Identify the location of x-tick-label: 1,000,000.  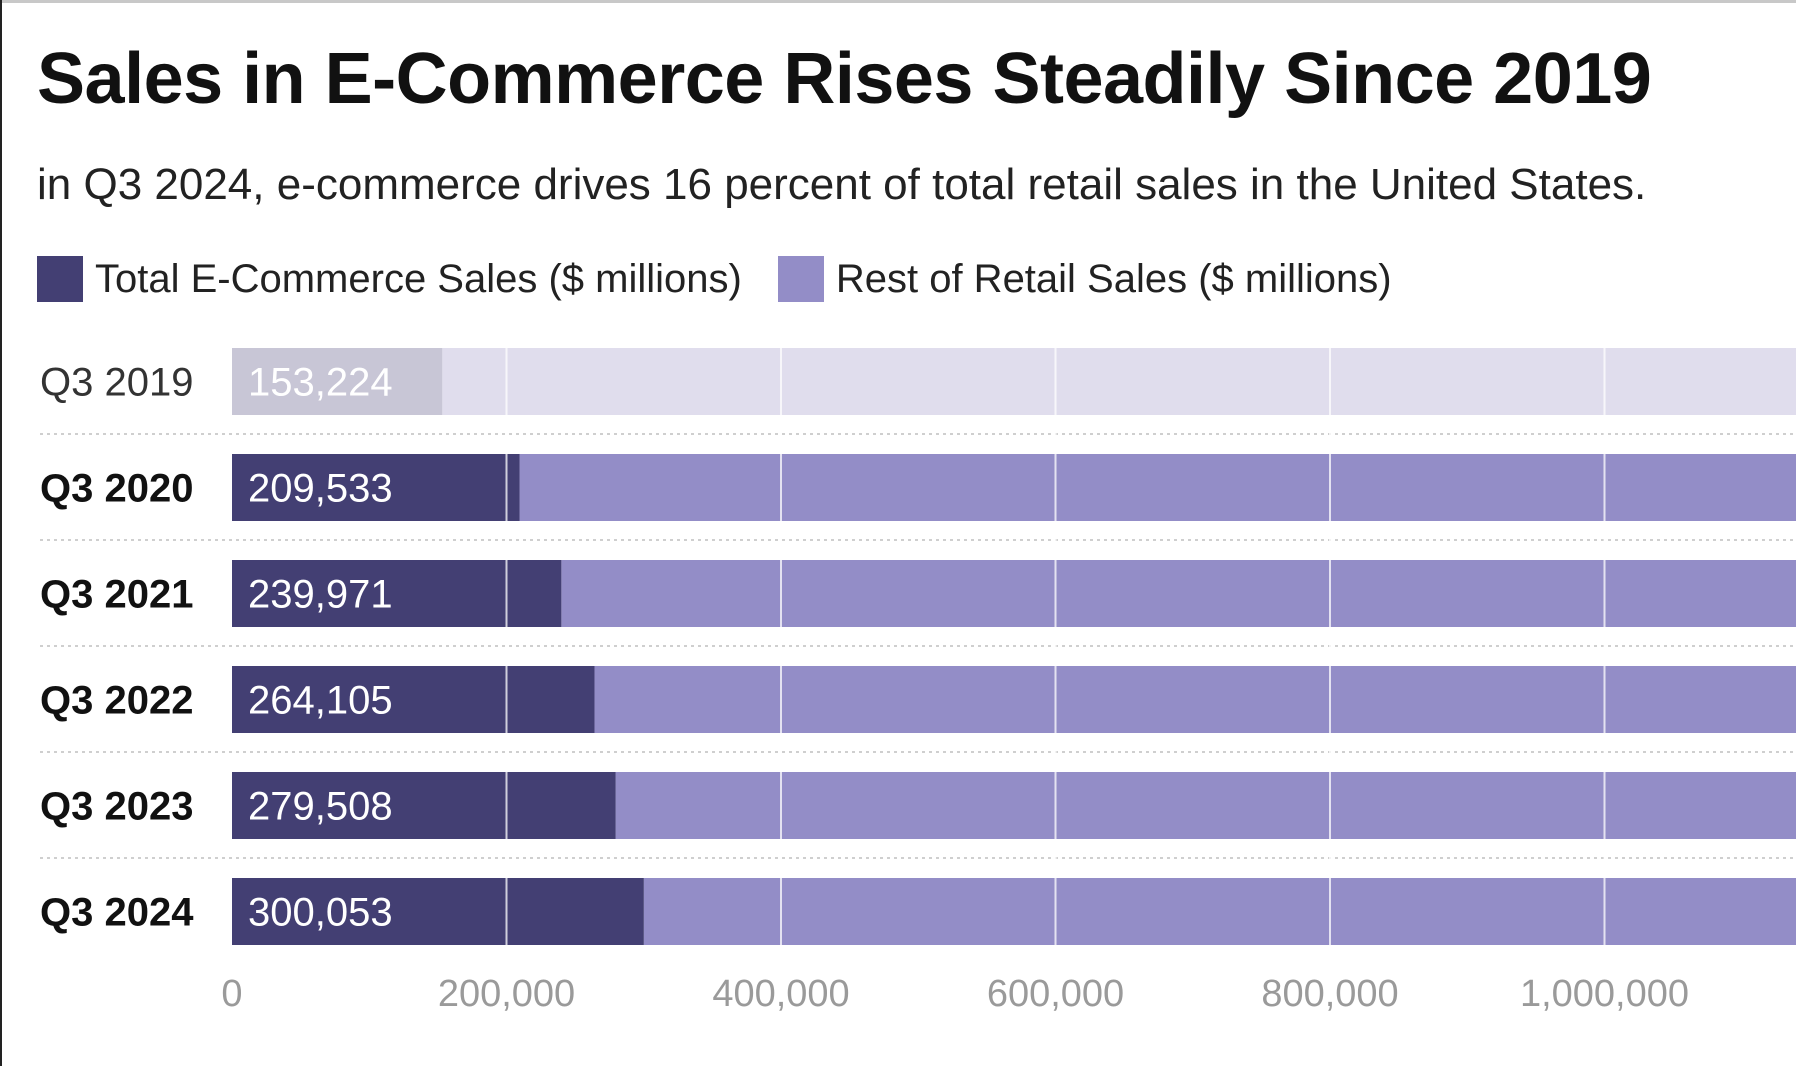
(1604, 994).